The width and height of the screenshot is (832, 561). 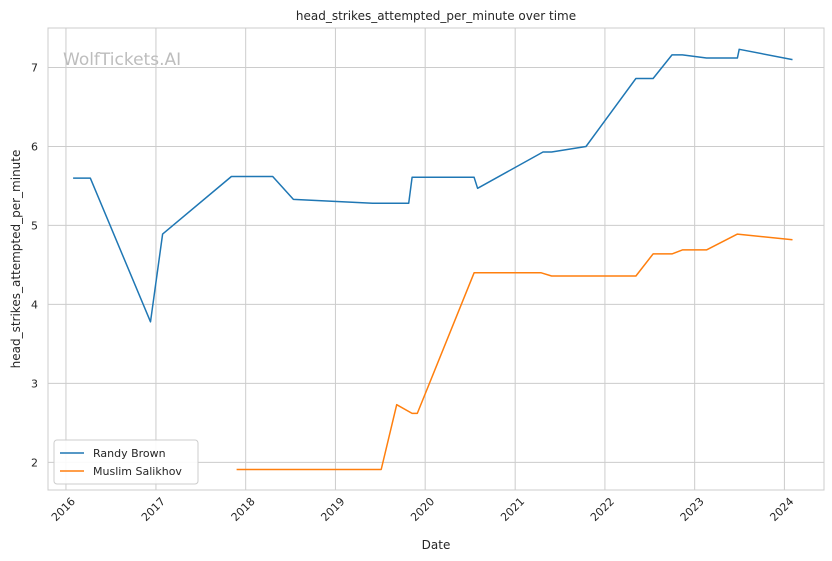 I want to click on legend-label-muslim-salikhov: Muslim Salikhov, so click(x=137, y=471).